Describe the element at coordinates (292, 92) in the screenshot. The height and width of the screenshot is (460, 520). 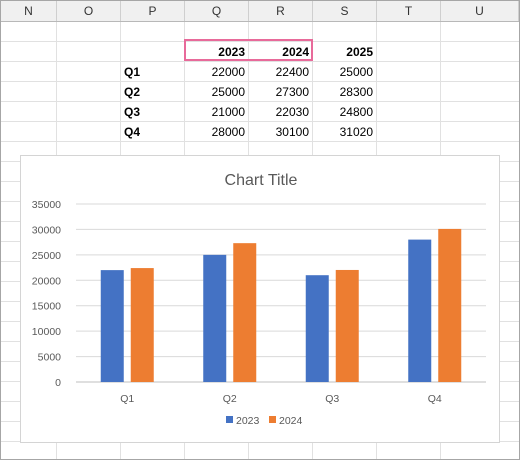
I see `value-cell: 27300` at that location.